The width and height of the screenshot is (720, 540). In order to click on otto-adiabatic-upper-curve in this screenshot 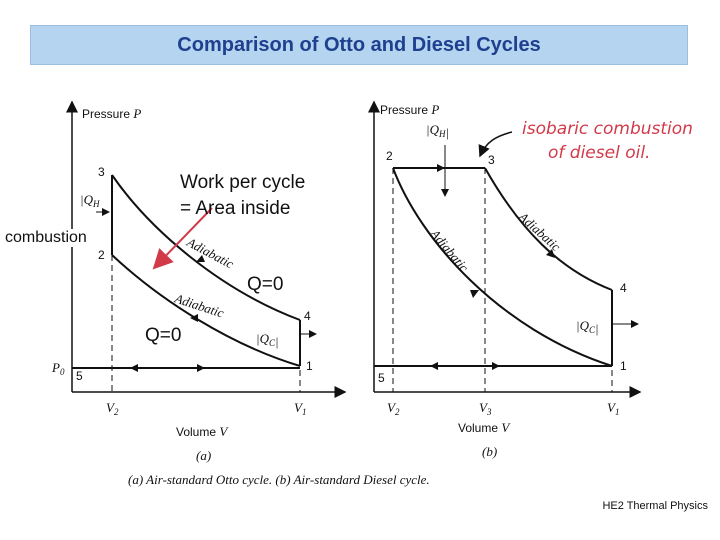, I will do `click(206, 247)`.